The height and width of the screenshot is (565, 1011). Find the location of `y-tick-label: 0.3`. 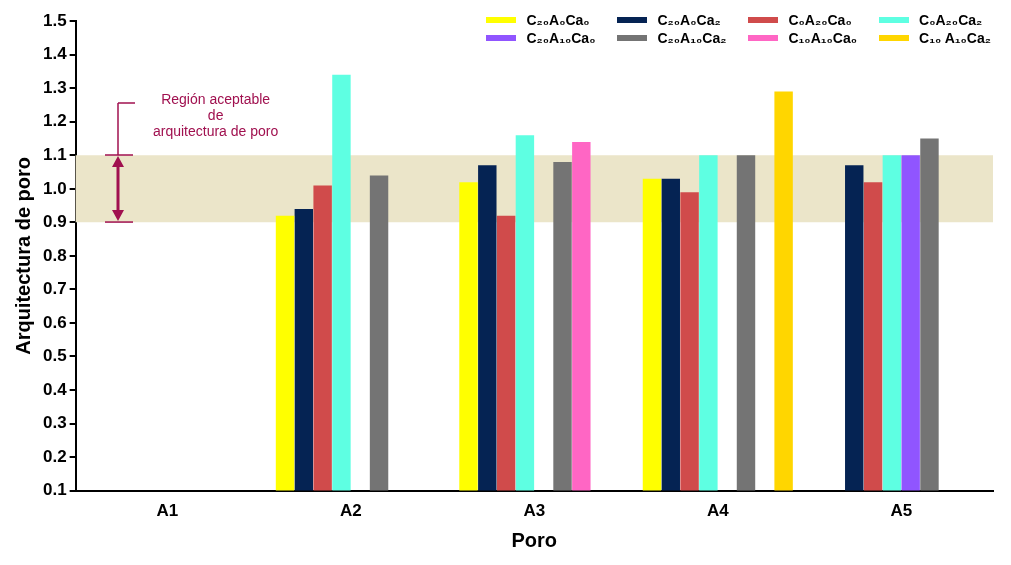

y-tick-label: 0.3 is located at coordinates (54, 423).